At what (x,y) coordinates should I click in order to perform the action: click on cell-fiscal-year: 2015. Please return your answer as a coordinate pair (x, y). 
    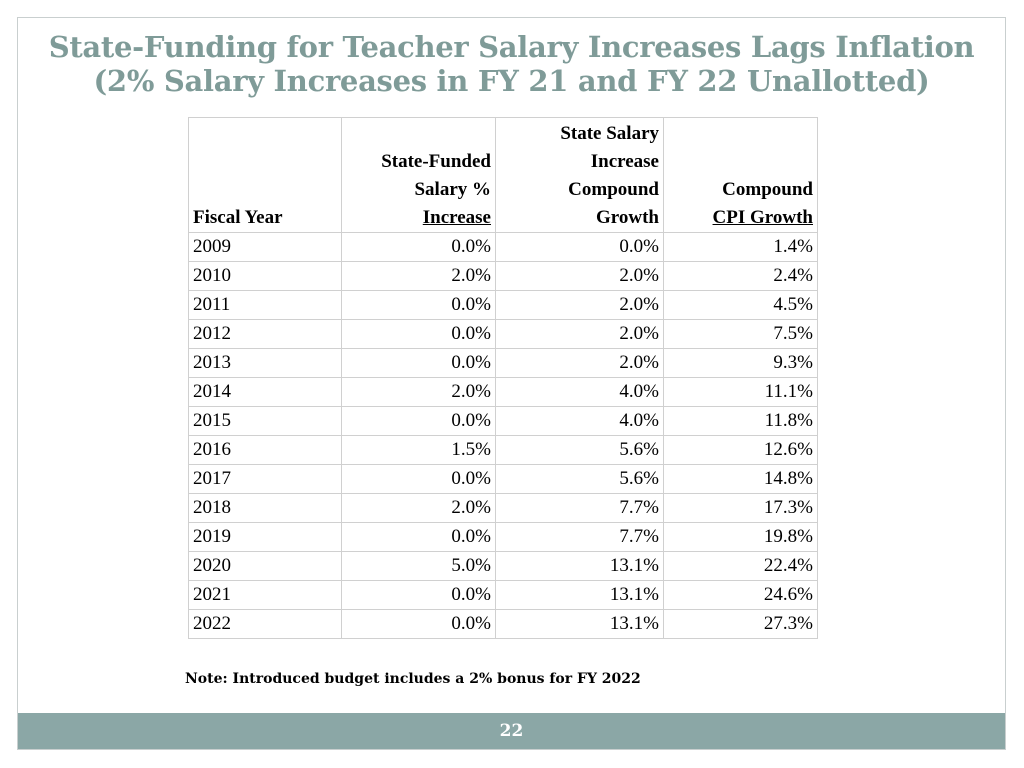
    Looking at the image, I should click on (265, 421).